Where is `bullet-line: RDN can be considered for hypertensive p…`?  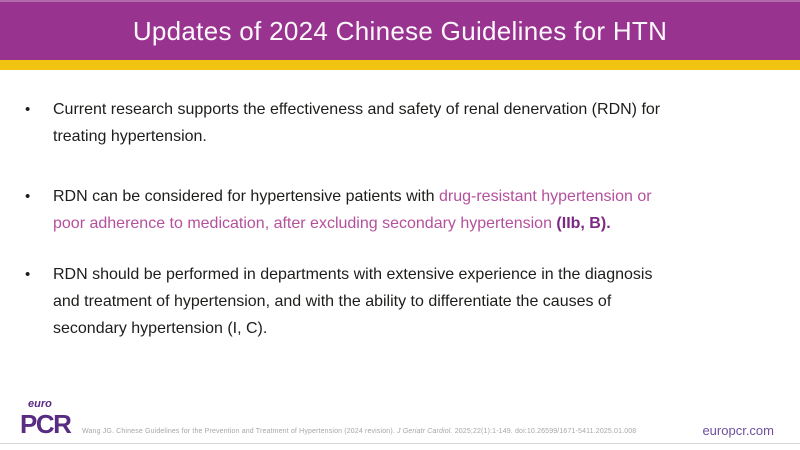
bullet-line: RDN can be considered for hypertensive p… is located at coordinates (352, 196).